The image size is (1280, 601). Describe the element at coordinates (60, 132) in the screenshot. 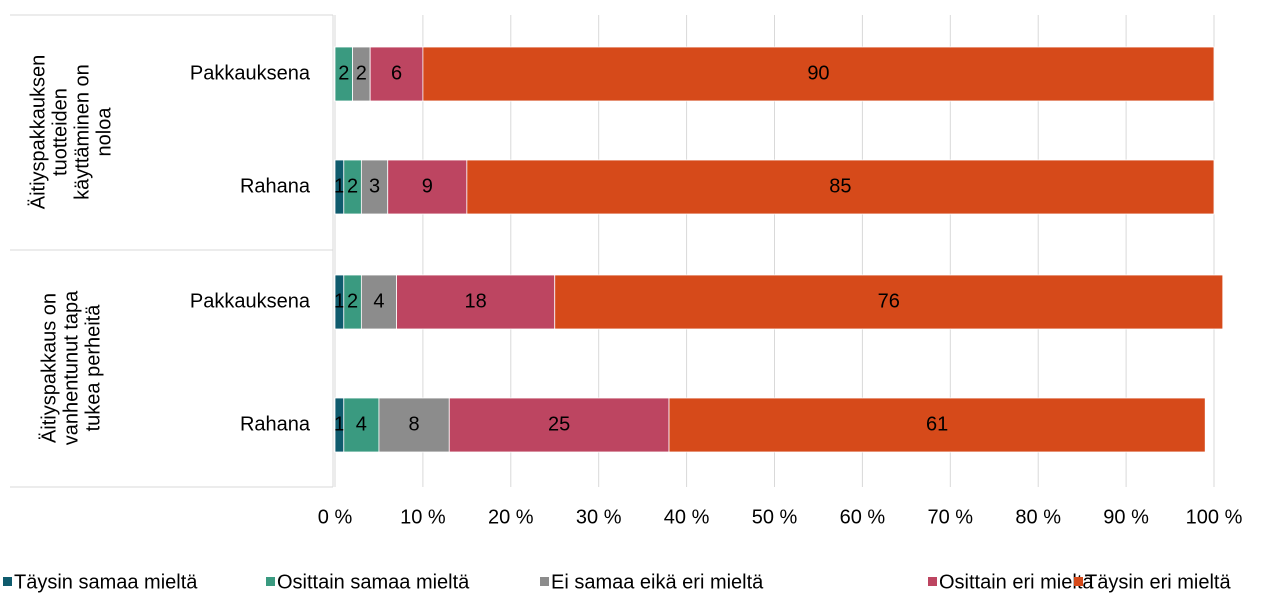

I see `group-label: tuotteiden` at that location.